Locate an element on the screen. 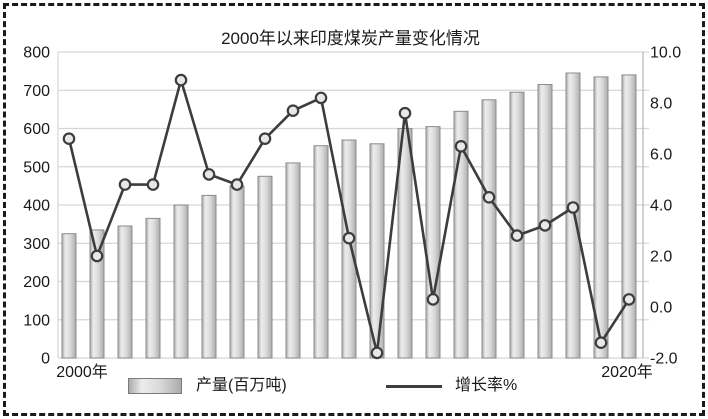  growth-point-2007 is located at coordinates (265, 138).